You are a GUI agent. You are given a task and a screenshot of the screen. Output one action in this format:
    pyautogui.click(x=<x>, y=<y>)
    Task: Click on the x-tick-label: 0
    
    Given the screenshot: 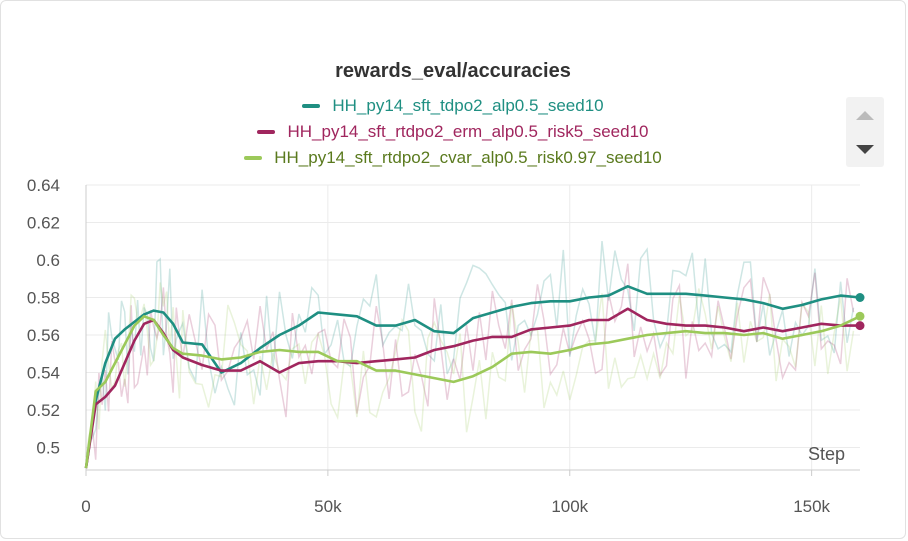 What is the action you would take?
    pyautogui.click(x=85, y=506)
    